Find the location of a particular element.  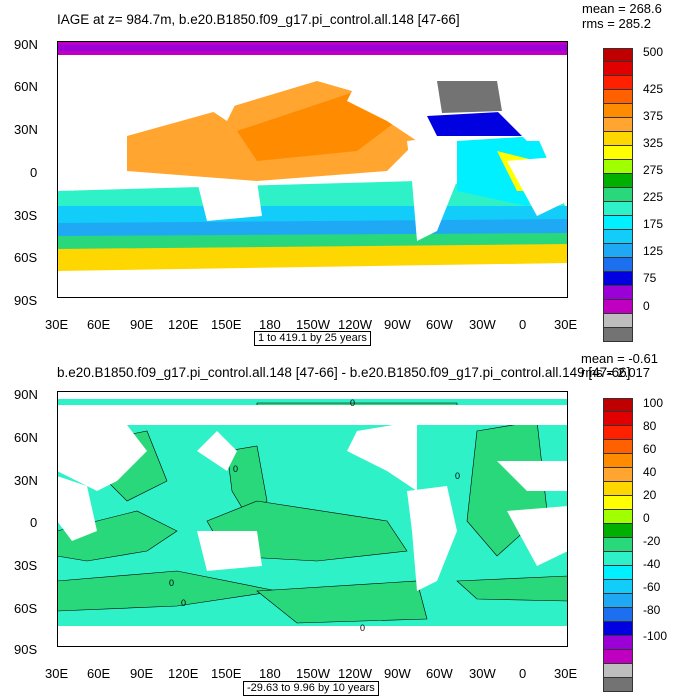

colorbar-label: 375 is located at coordinates (653, 116).